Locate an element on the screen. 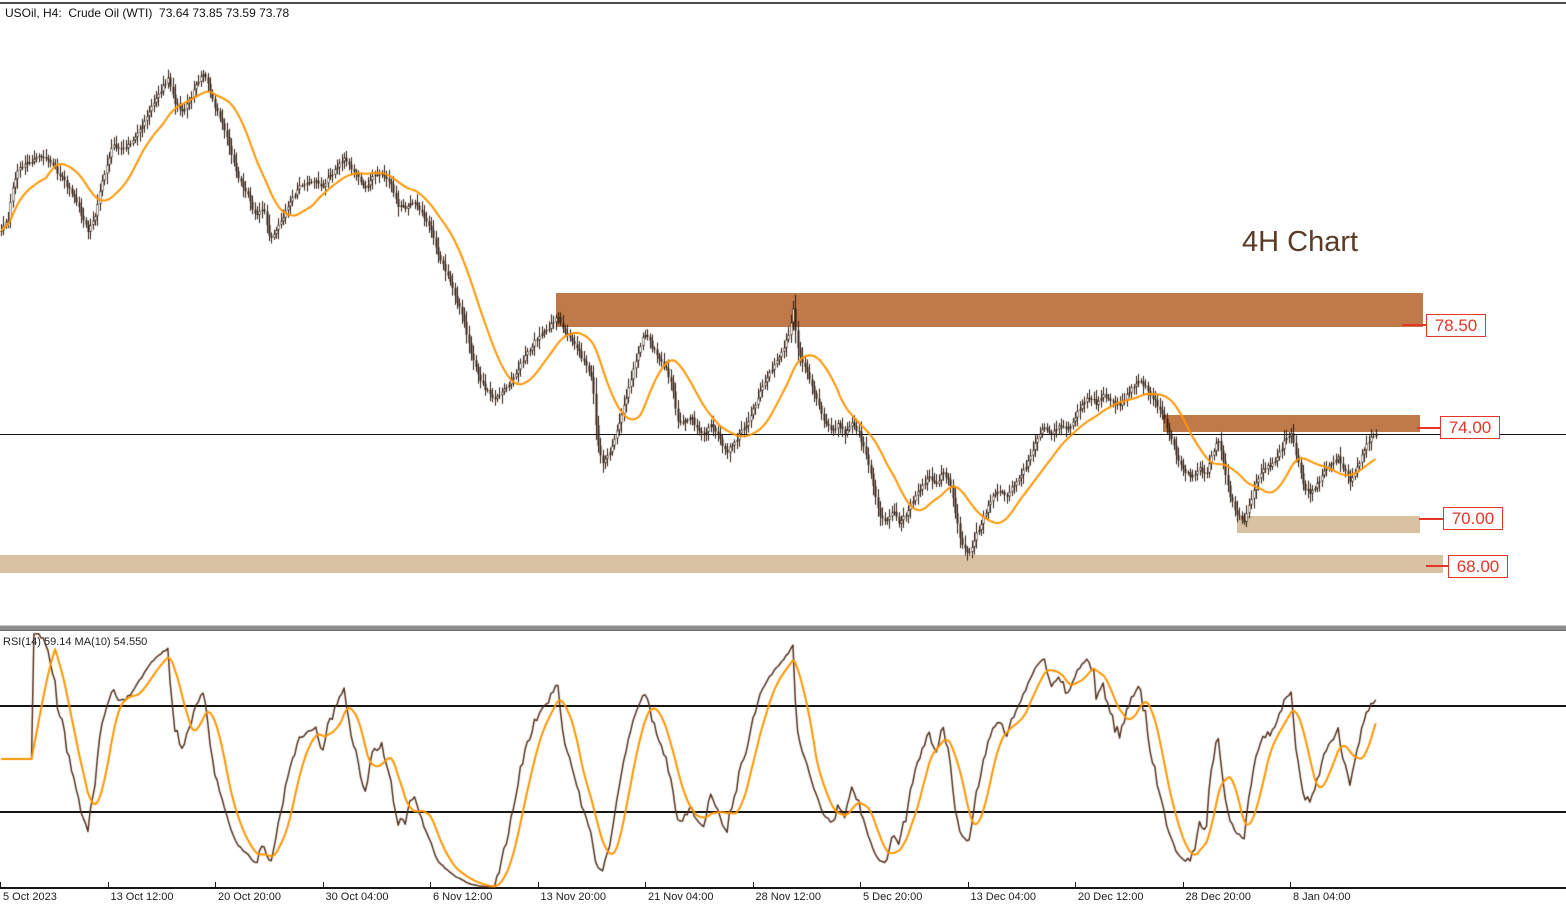  annotation-4h-chart-text: 4H Chart is located at coordinates (1300, 242).